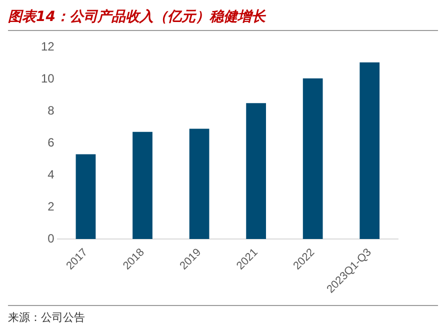 This screenshot has height=333, width=446. I want to click on y-tick-label: 2, so click(51, 206).